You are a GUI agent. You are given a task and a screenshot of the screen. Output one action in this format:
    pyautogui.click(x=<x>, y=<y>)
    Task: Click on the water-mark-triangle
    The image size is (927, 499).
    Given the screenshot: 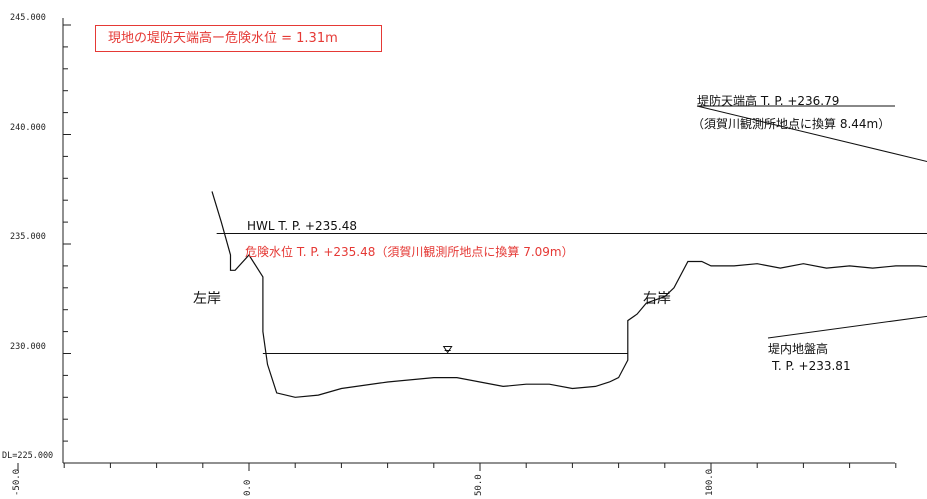 What is the action you would take?
    pyautogui.click(x=447, y=350)
    